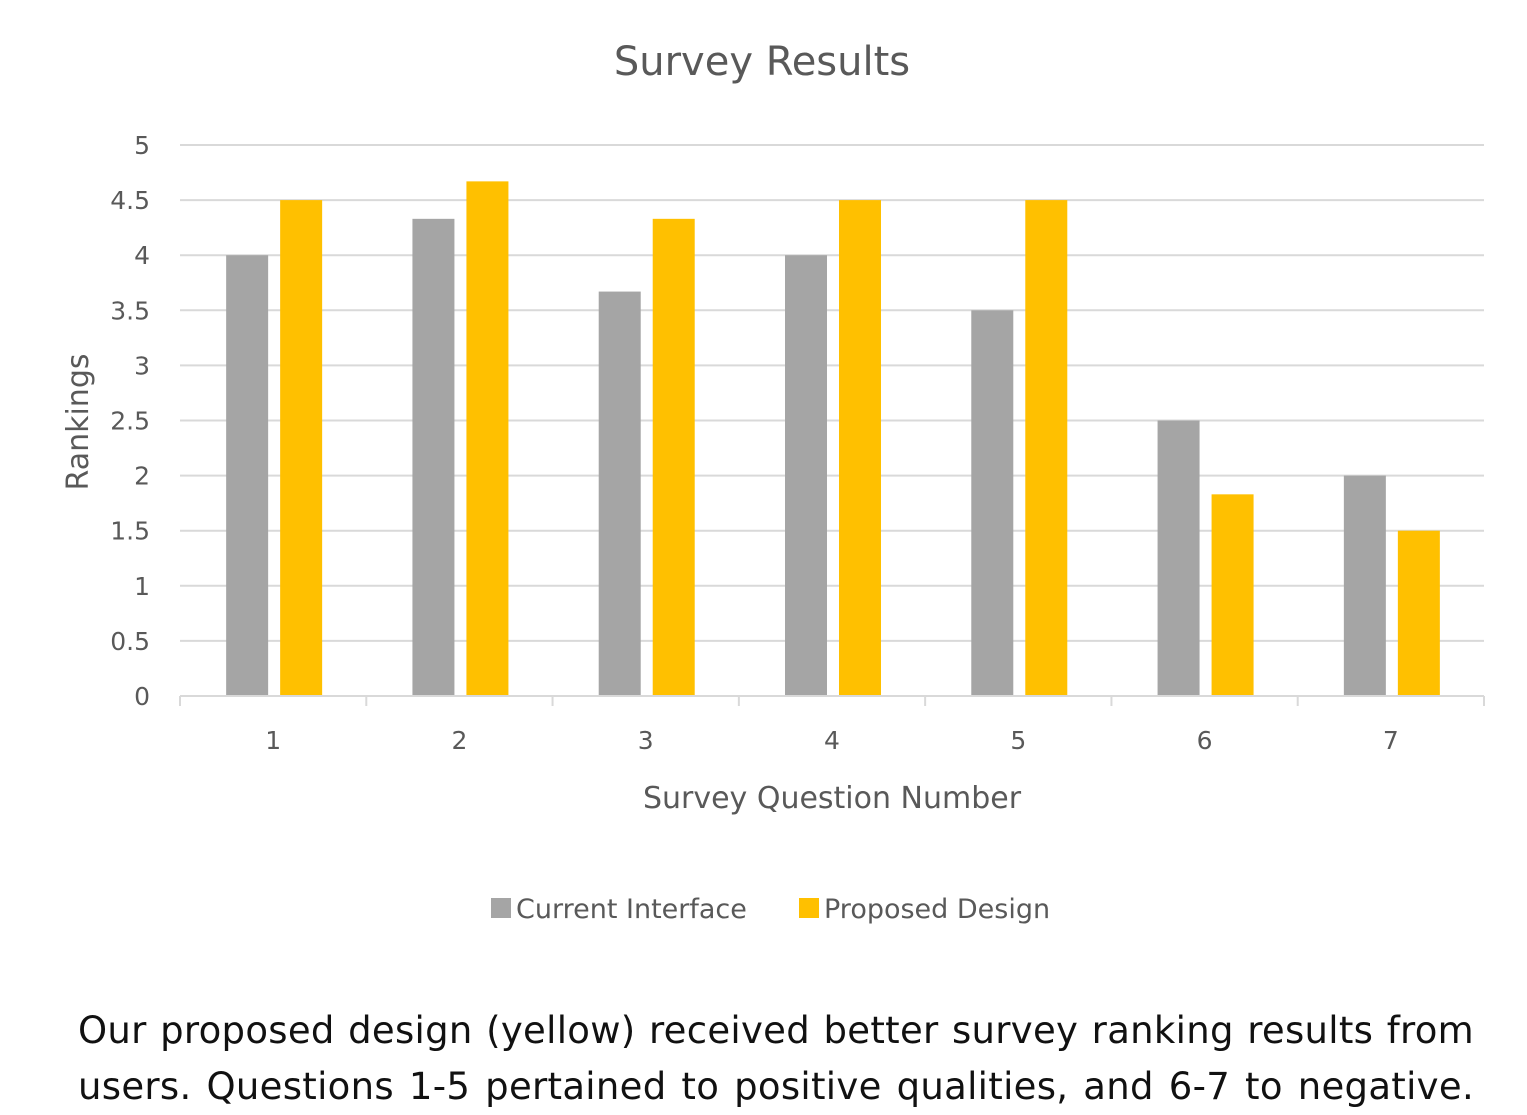 Image resolution: width=1527 pixels, height=1115 pixels. I want to click on y-tick-label: 0, so click(142, 696).